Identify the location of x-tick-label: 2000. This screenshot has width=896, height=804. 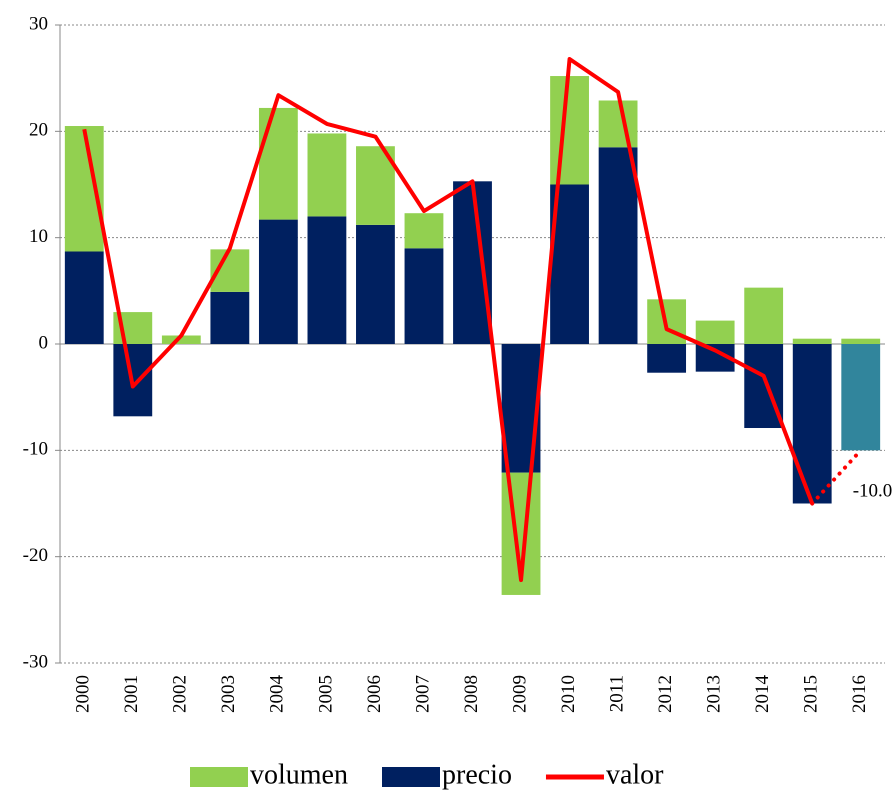
(83, 694).